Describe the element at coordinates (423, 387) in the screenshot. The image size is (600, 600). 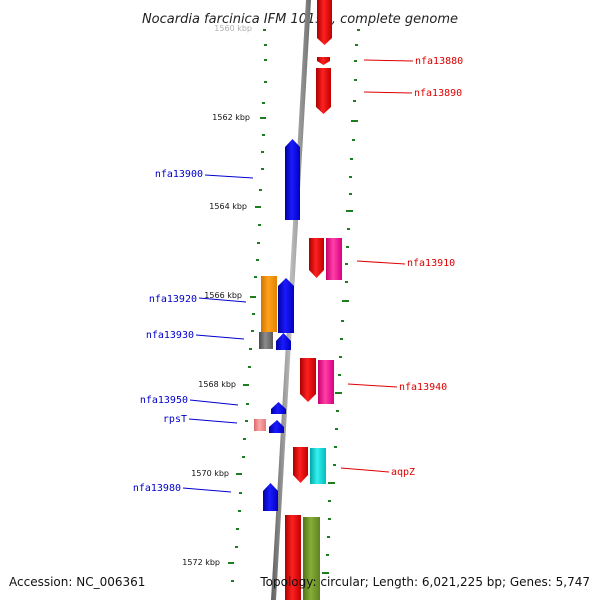
I see `gene-label-nfa13940: nfa13940` at that location.